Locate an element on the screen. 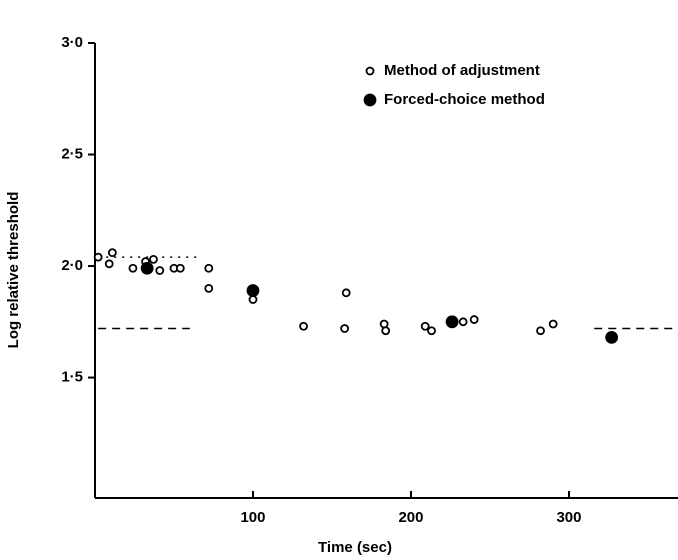  legend-label: Method of adjustment is located at coordinates (462, 70).